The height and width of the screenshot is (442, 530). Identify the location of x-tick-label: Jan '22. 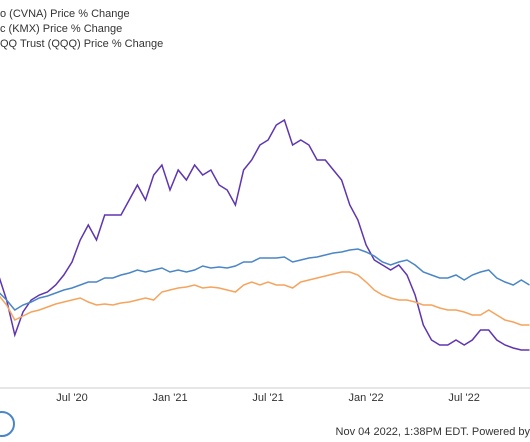
(366, 398).